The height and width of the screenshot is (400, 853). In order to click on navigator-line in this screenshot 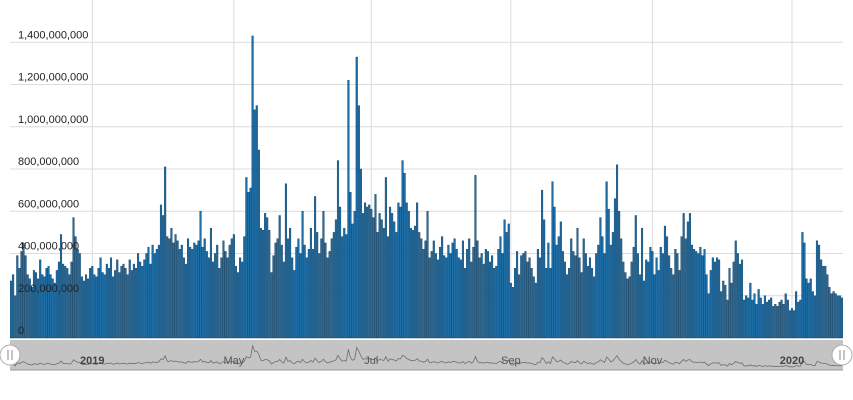, I will do `click(426, 356)`.